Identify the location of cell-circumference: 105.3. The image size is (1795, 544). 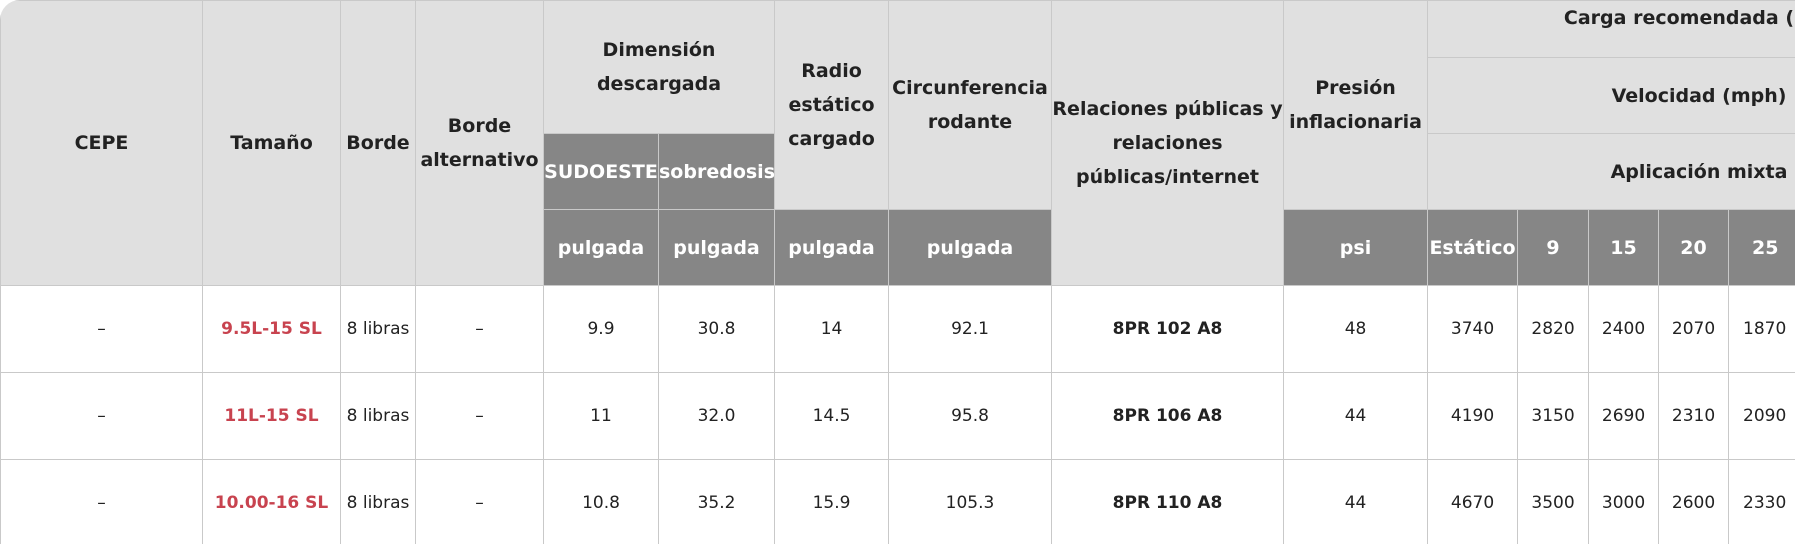
(970, 501).